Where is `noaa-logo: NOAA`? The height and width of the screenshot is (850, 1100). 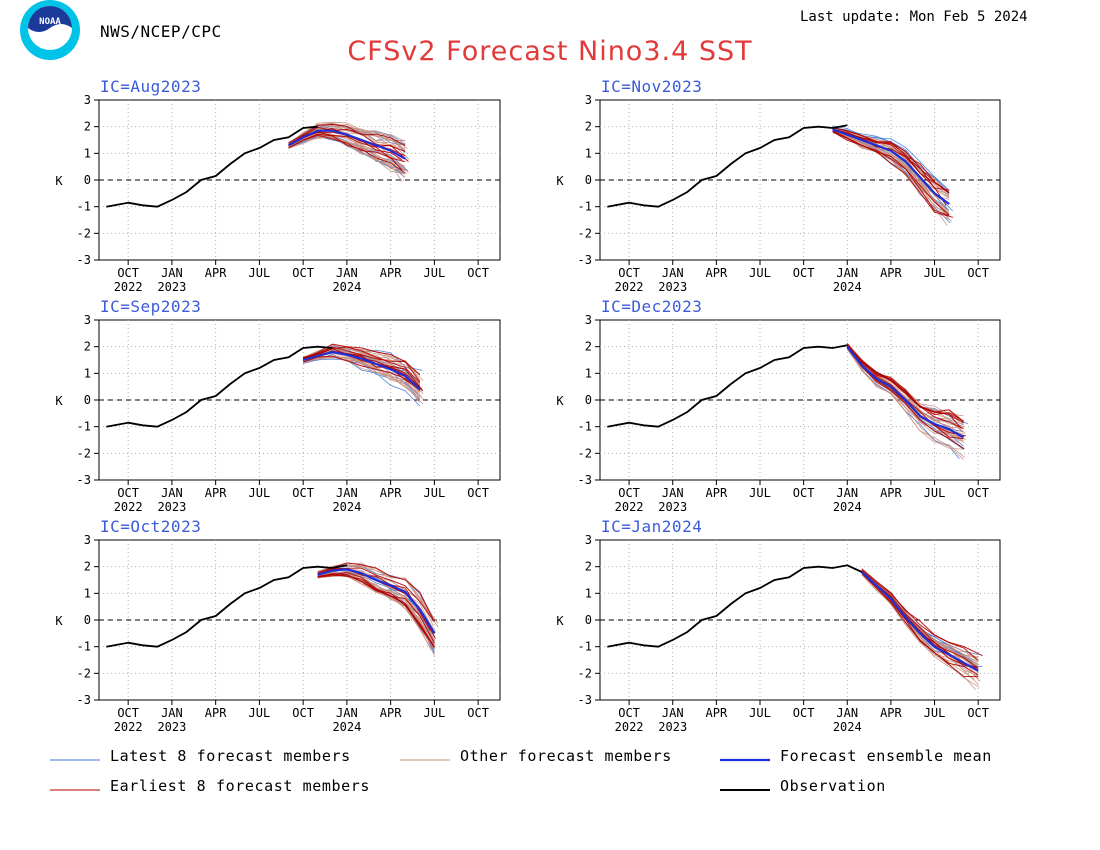 noaa-logo: NOAA is located at coordinates (50, 30).